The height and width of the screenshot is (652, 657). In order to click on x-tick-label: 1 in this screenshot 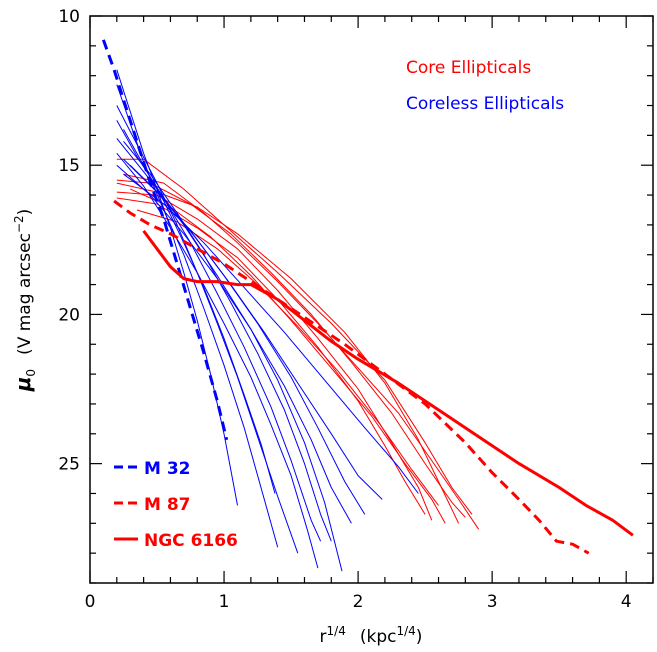, I will do `click(224, 602)`.